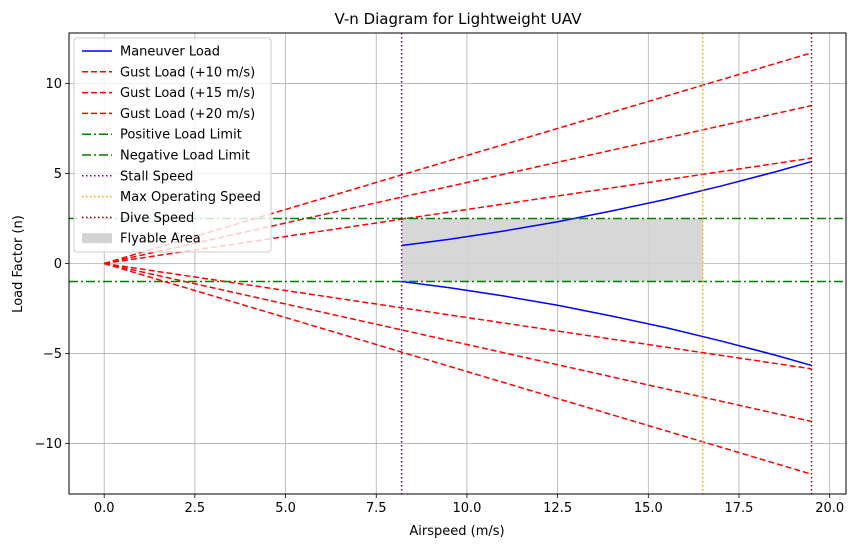 The image size is (853, 547). What do you see at coordinates (97, 238) in the screenshot?
I see `legend-swatch` at bounding box center [97, 238].